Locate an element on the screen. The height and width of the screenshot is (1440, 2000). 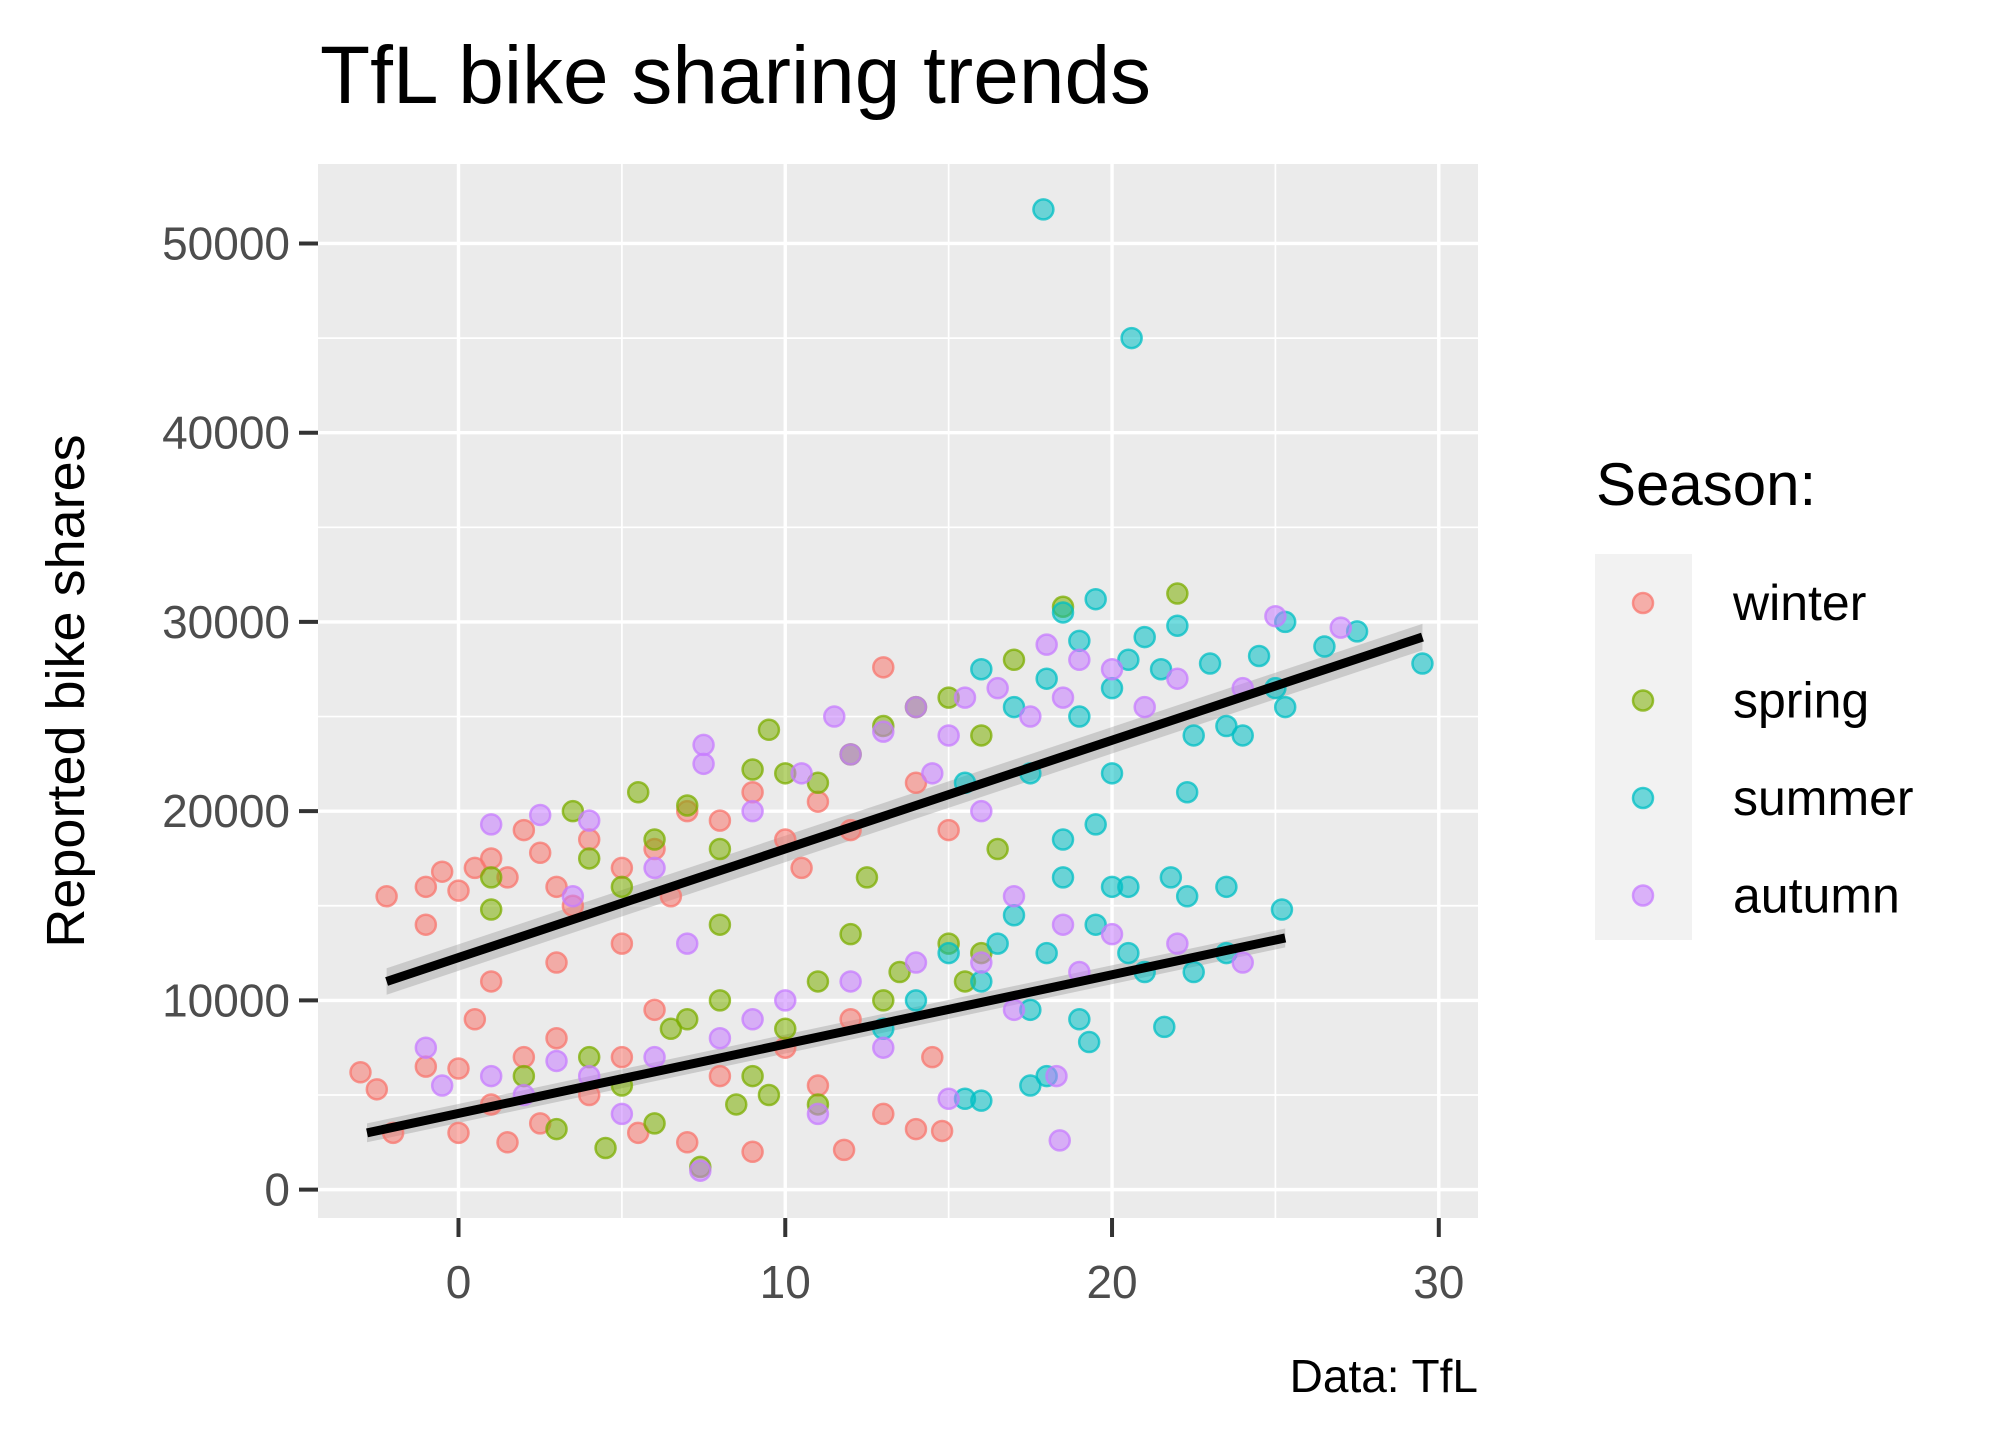
legend: Season: winter spring summer autumn is located at coordinates (1754, 695).